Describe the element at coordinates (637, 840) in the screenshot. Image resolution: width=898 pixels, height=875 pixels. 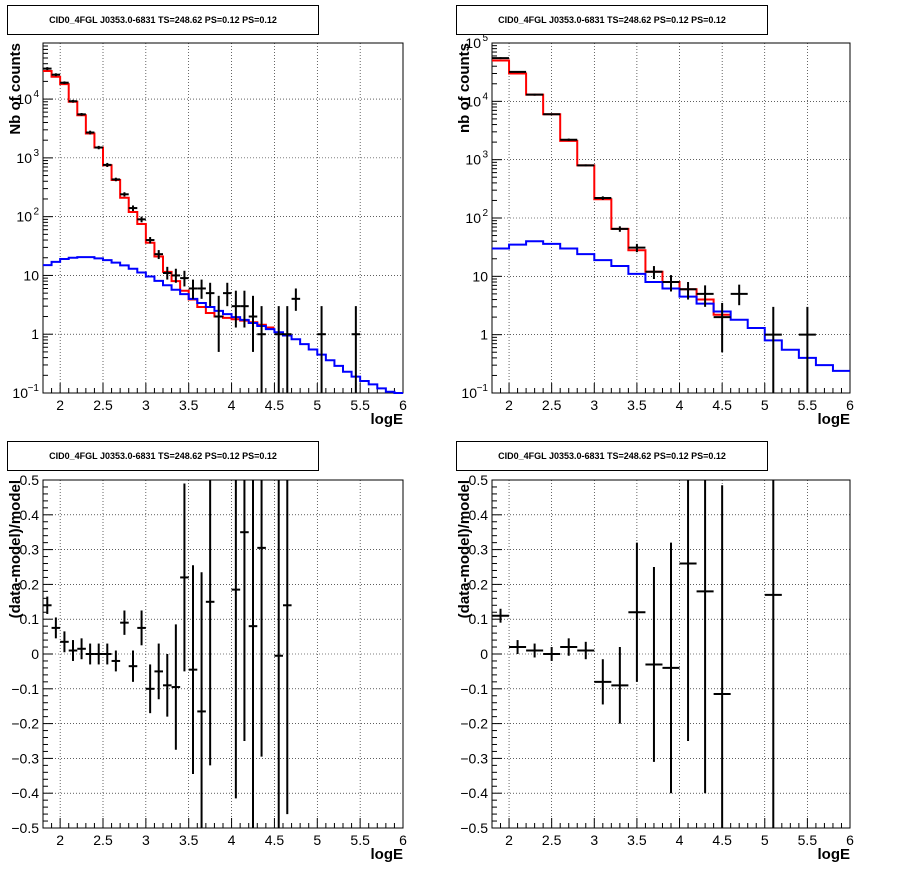
I see `x-tick-label: 3.5` at that location.